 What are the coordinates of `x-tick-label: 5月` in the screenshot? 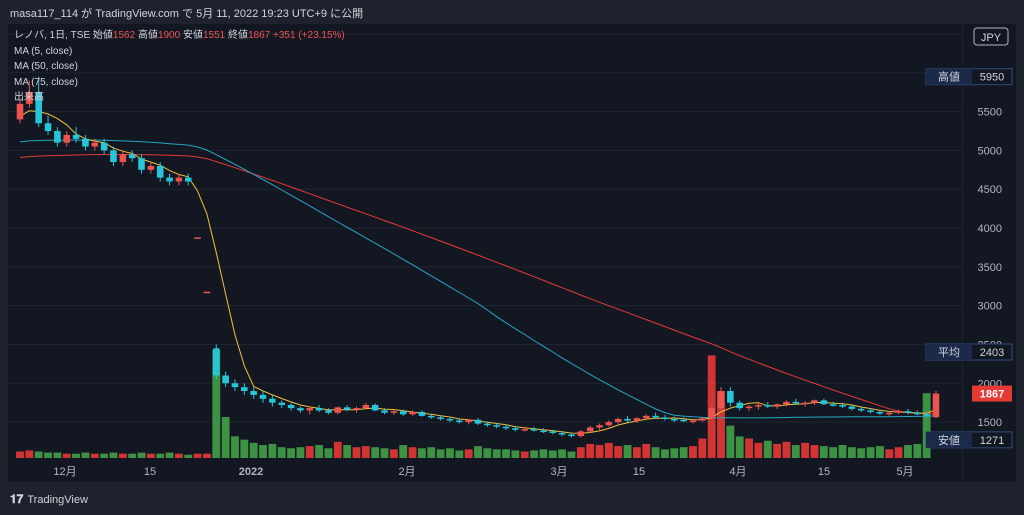 It's located at (904, 472).